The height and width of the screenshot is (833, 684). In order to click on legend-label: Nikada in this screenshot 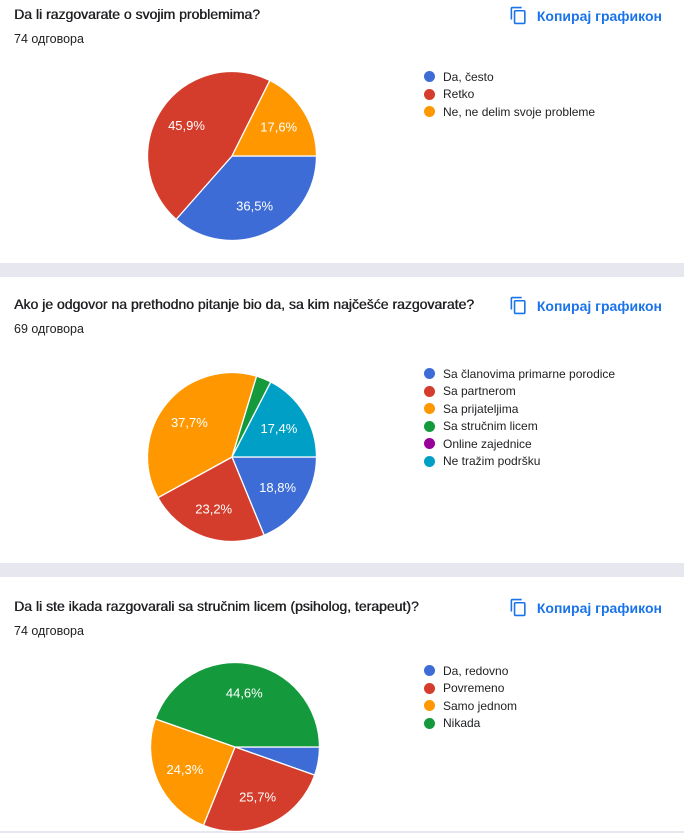, I will do `click(462, 723)`.